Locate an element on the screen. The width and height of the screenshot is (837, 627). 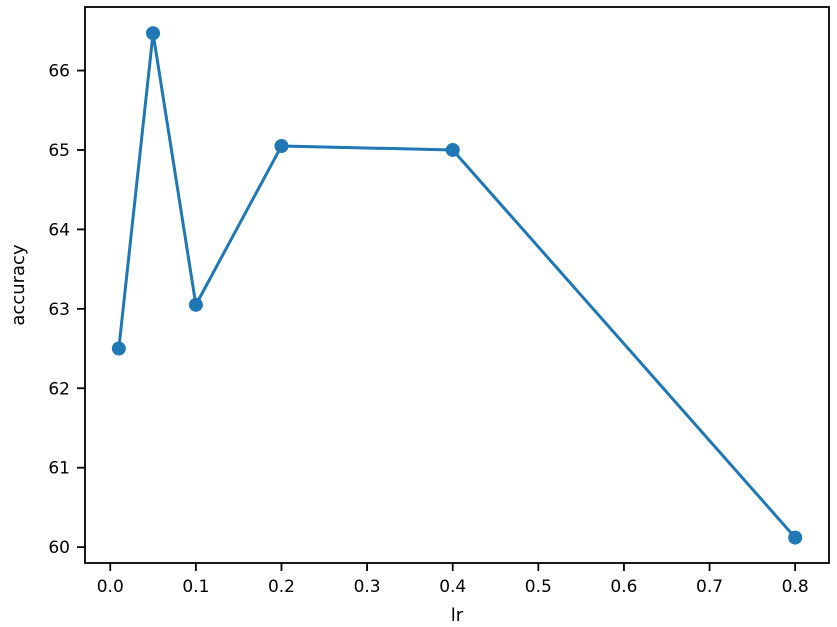
y-tick-label: 60 is located at coordinates (59, 548).